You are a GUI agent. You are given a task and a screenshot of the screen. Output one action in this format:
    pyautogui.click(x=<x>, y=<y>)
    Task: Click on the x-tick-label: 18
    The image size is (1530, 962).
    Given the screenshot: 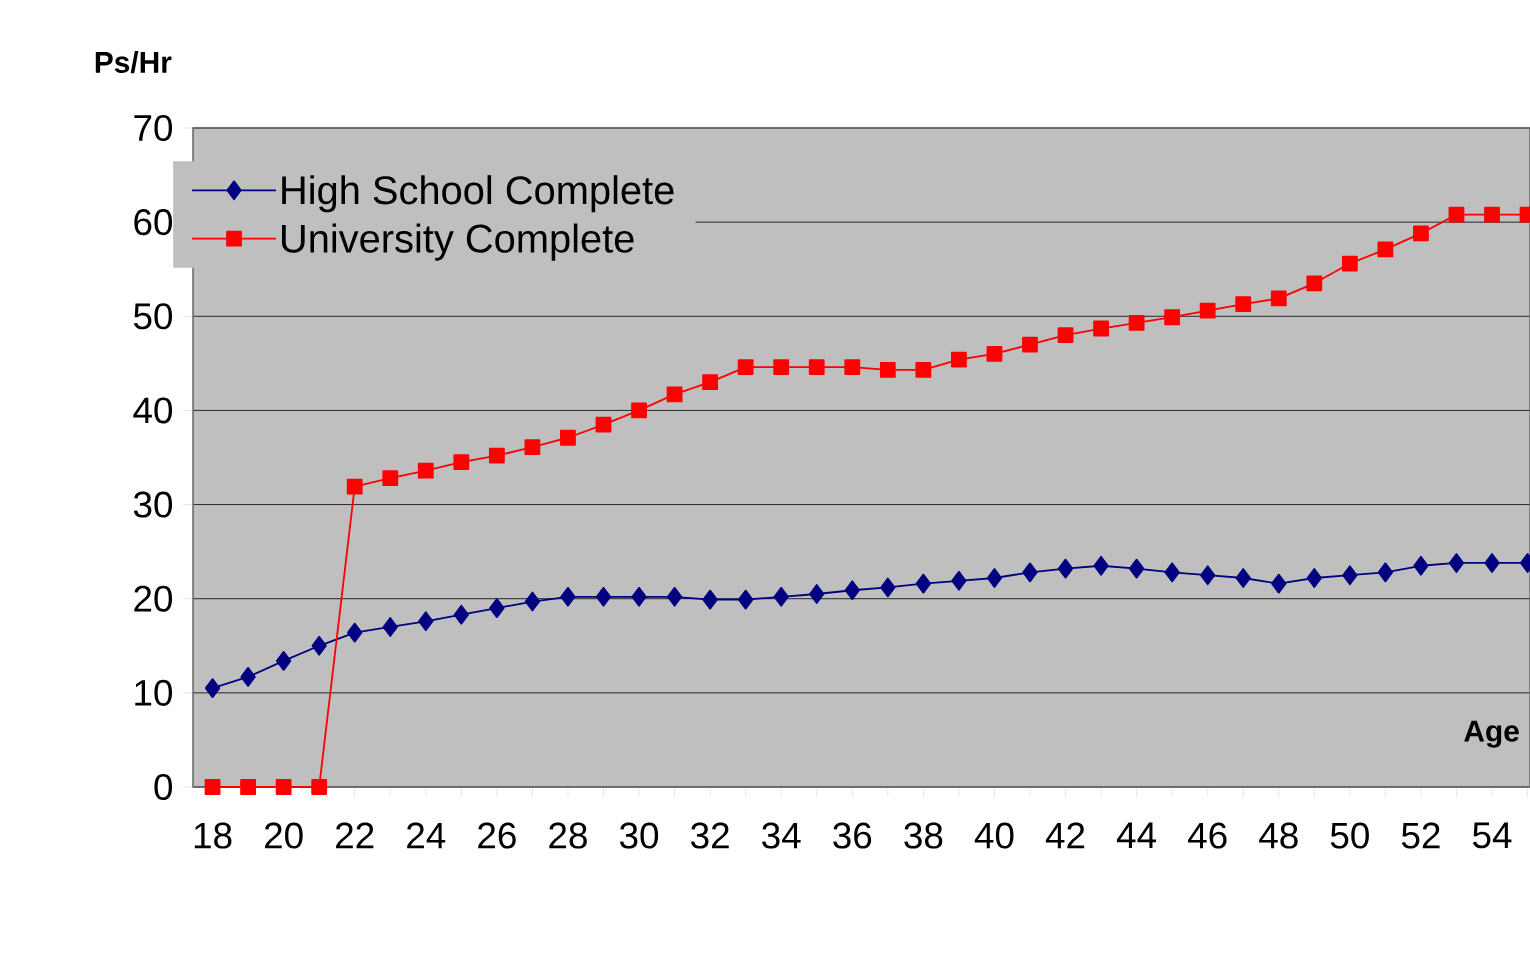 What is the action you would take?
    pyautogui.click(x=213, y=835)
    